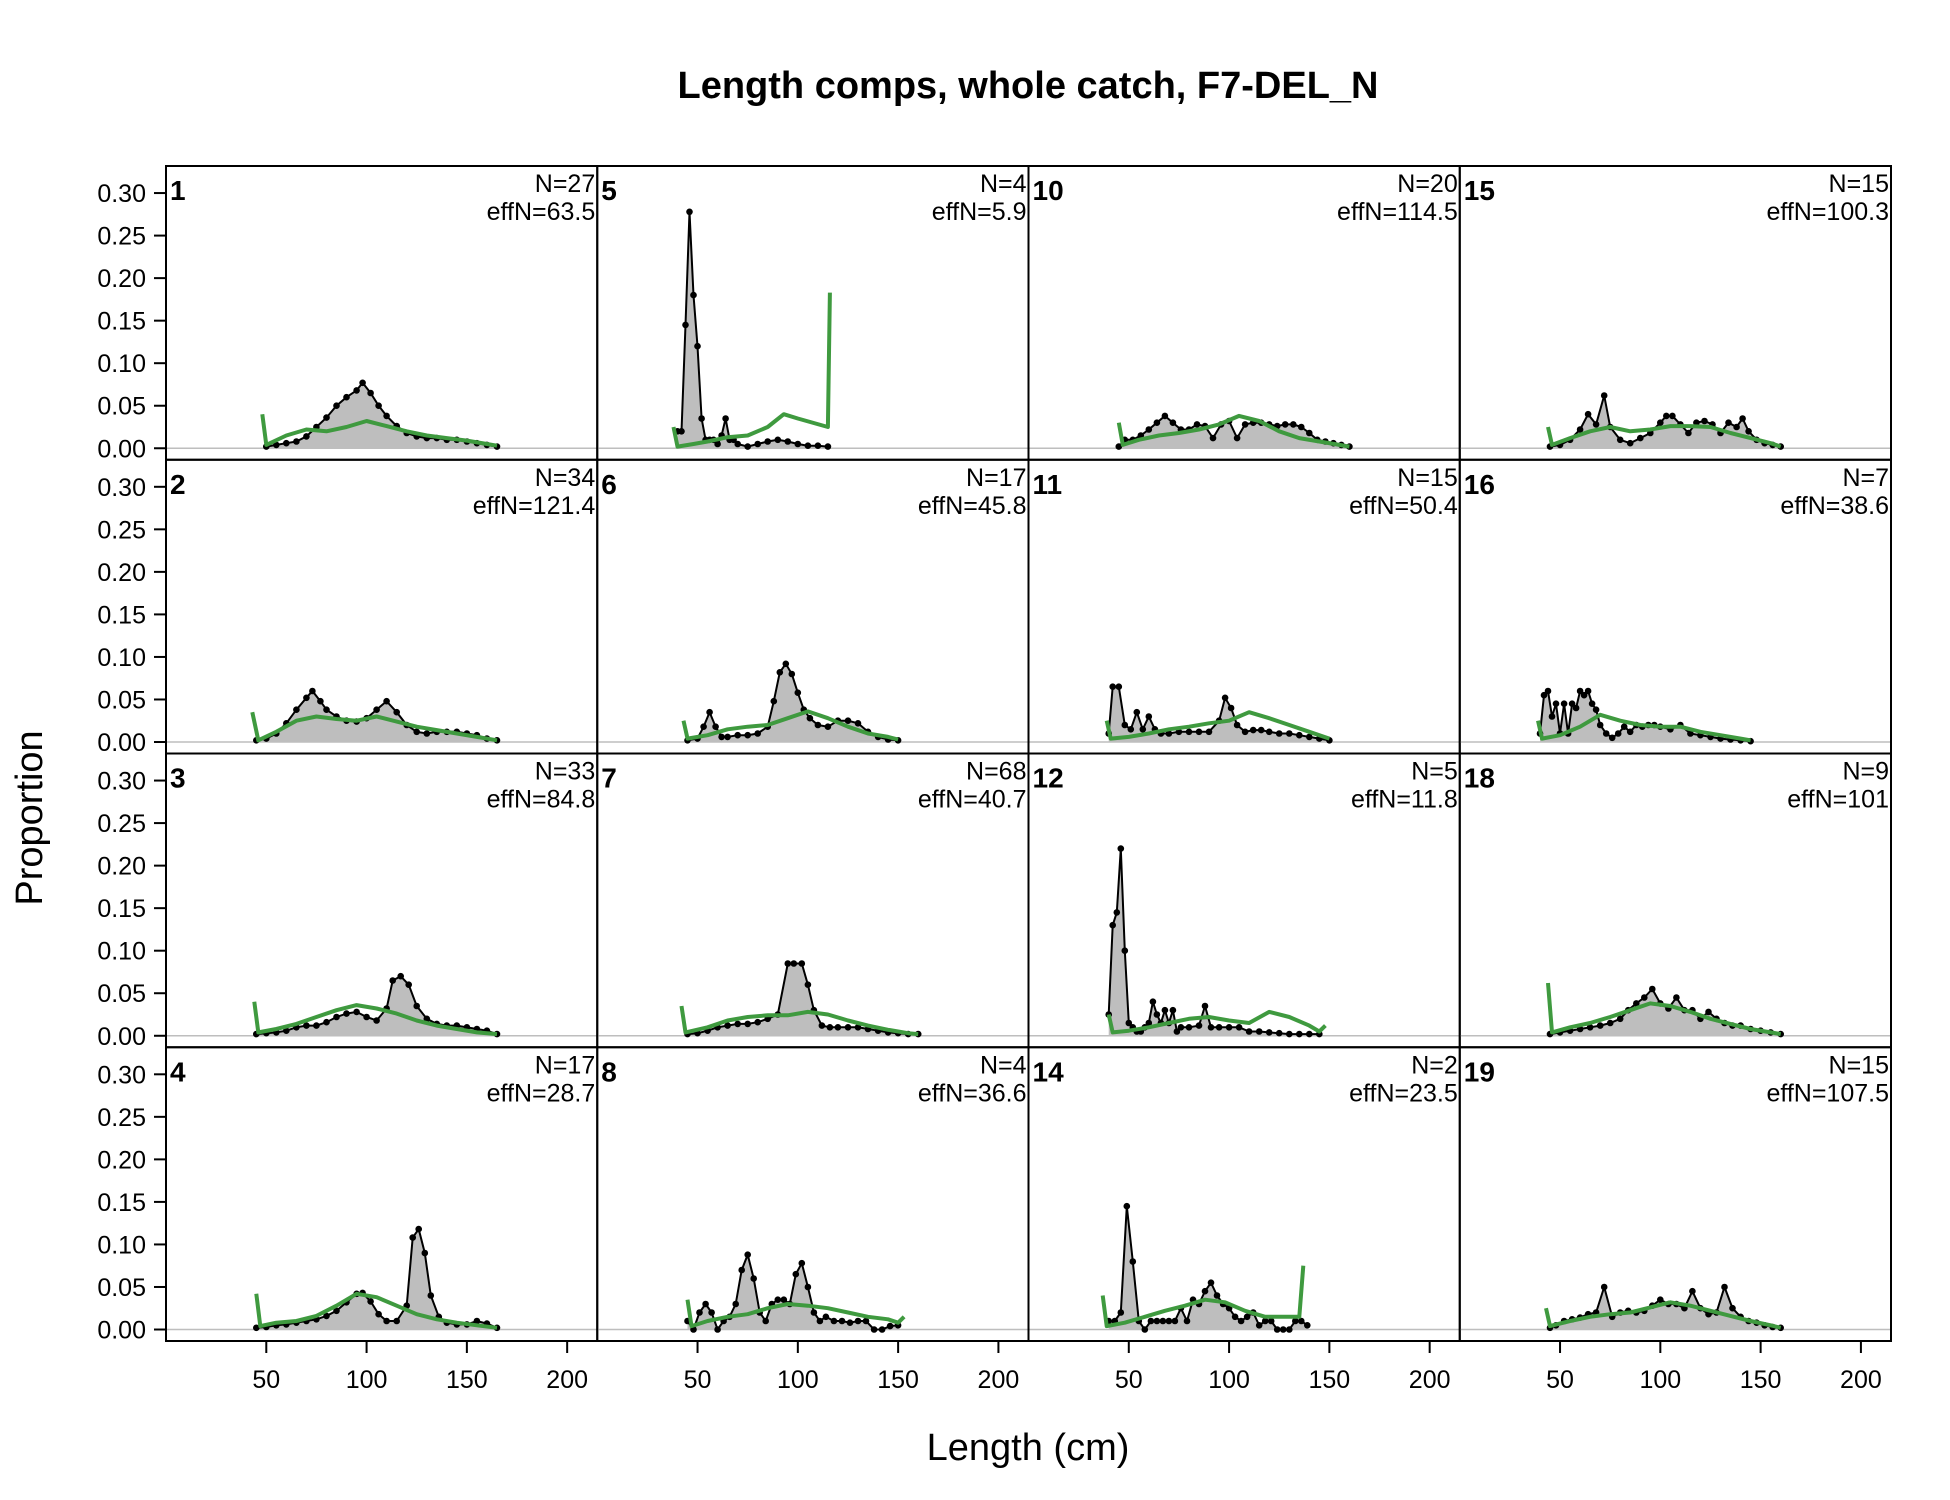 The height and width of the screenshot is (1500, 1950). What do you see at coordinates (1479, 190) in the screenshot?
I see `panel-label-15: 15` at bounding box center [1479, 190].